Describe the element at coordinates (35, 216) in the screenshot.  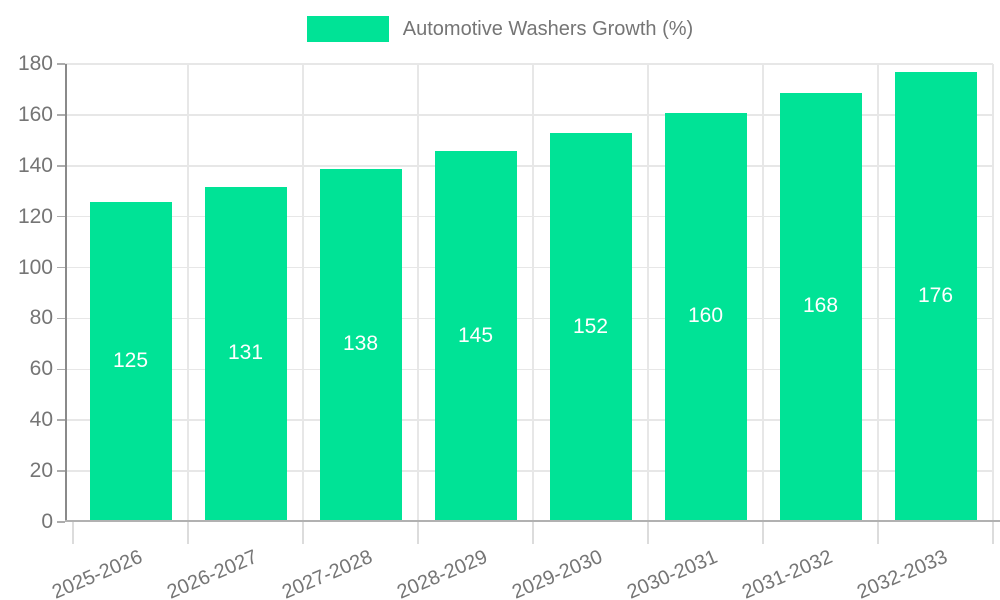
I see `y-axis-tick-label: 120` at that location.